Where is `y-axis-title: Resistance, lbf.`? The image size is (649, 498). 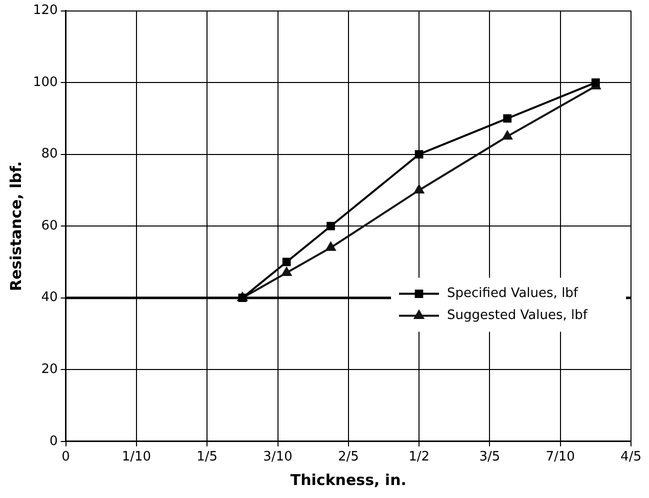 y-axis-title: Resistance, lbf. is located at coordinates (15, 226).